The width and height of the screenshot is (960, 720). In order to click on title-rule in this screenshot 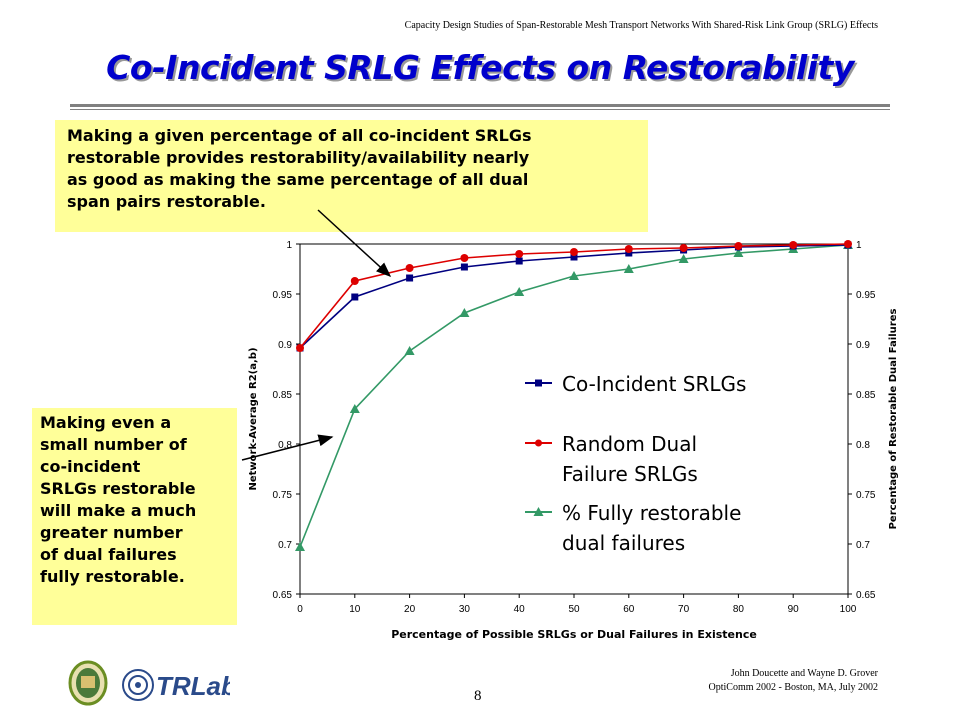, I will do `click(480, 105)`.